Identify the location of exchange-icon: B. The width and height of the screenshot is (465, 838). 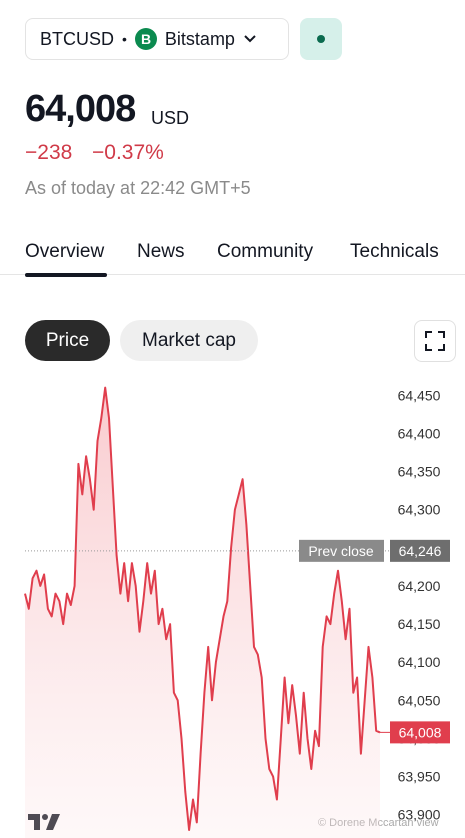
(145, 39).